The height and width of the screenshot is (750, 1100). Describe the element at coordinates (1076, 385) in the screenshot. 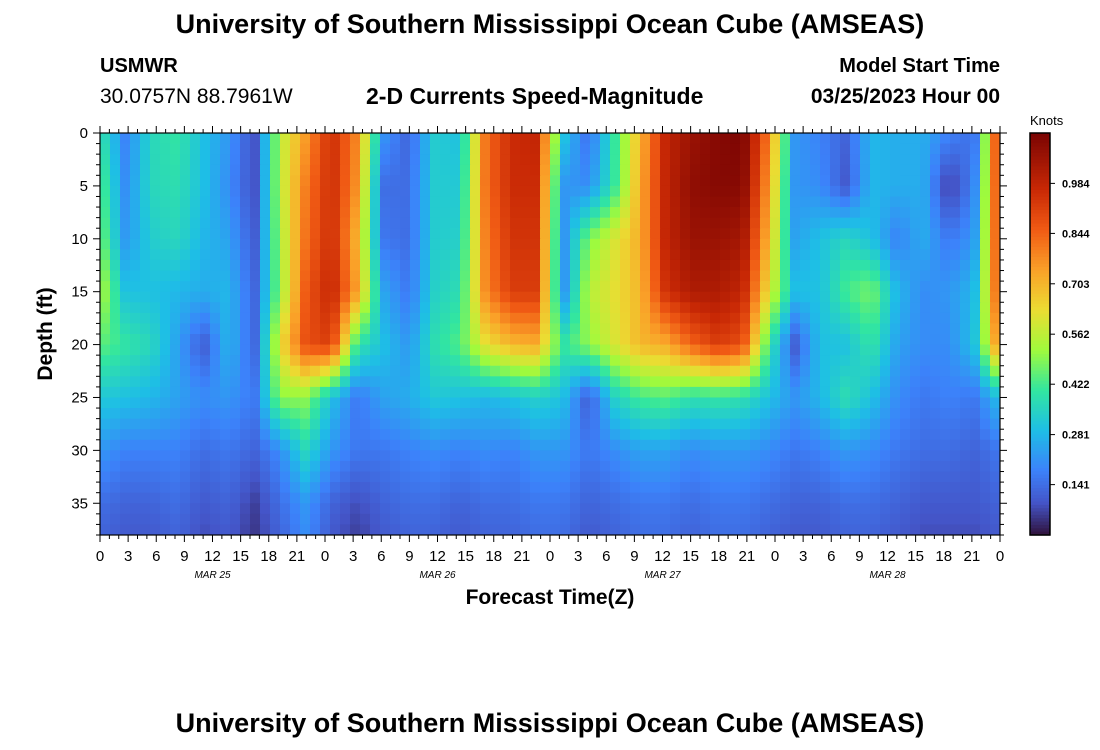

I see `colorbar-tick-label: 0.422` at that location.